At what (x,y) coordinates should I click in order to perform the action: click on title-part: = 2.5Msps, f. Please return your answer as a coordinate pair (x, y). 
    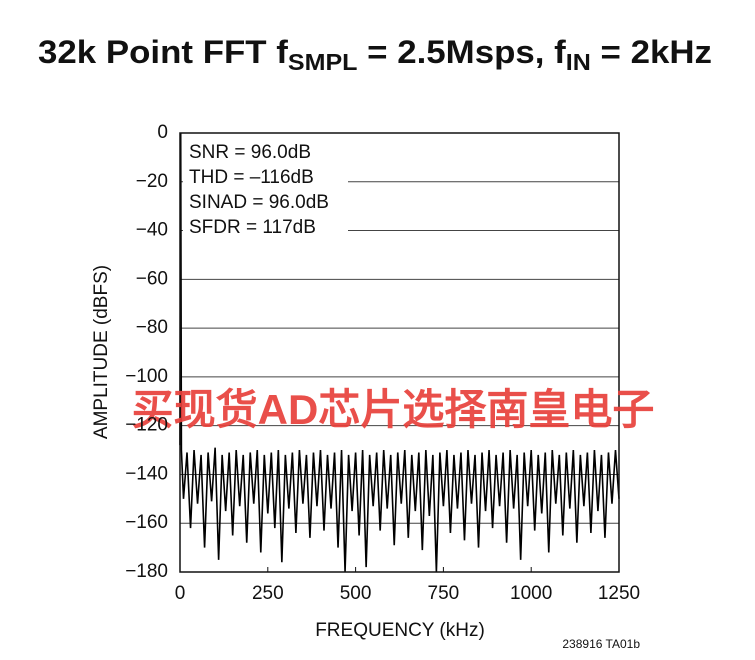
    Looking at the image, I should click on (461, 52).